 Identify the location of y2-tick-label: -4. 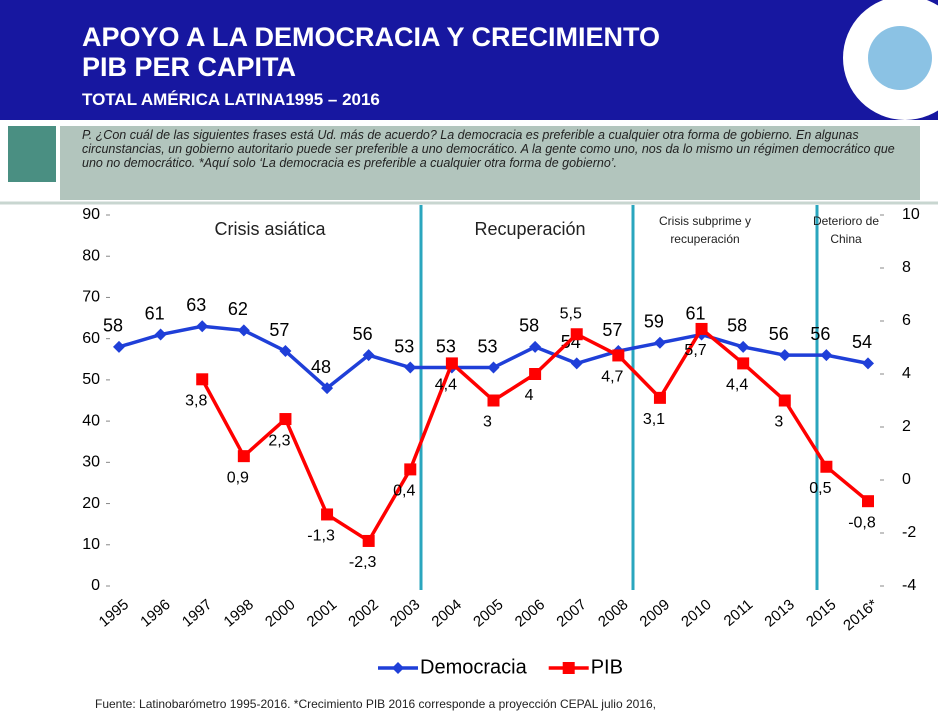
(909, 585).